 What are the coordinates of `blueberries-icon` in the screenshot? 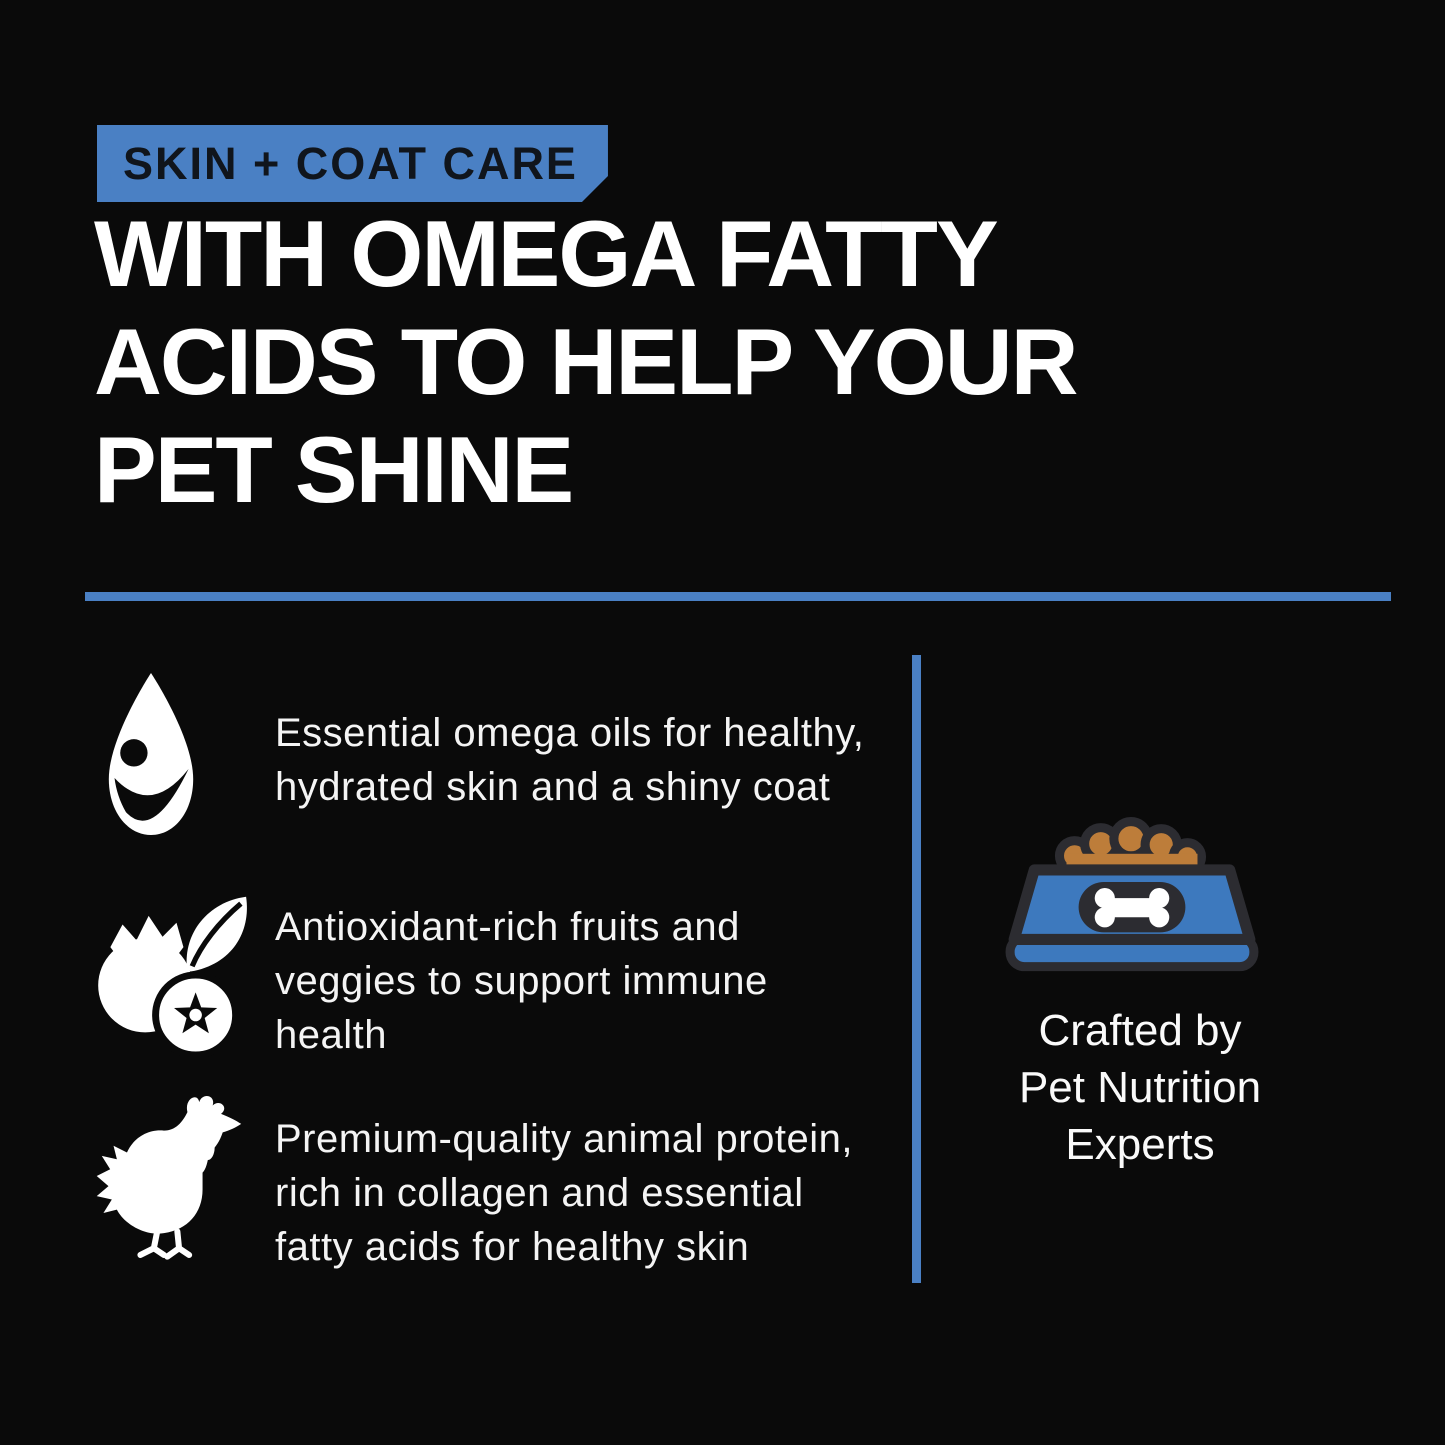 It's located at (173, 977).